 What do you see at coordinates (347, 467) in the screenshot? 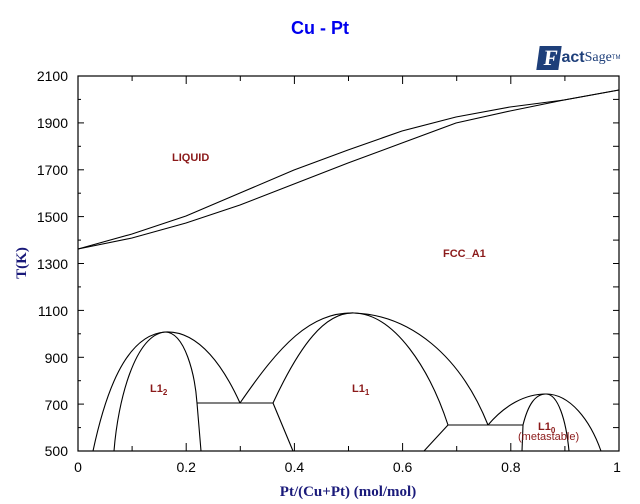
I see `x-tick-labels: 0 0.2 0.4 0.6 0.8 1` at bounding box center [347, 467].